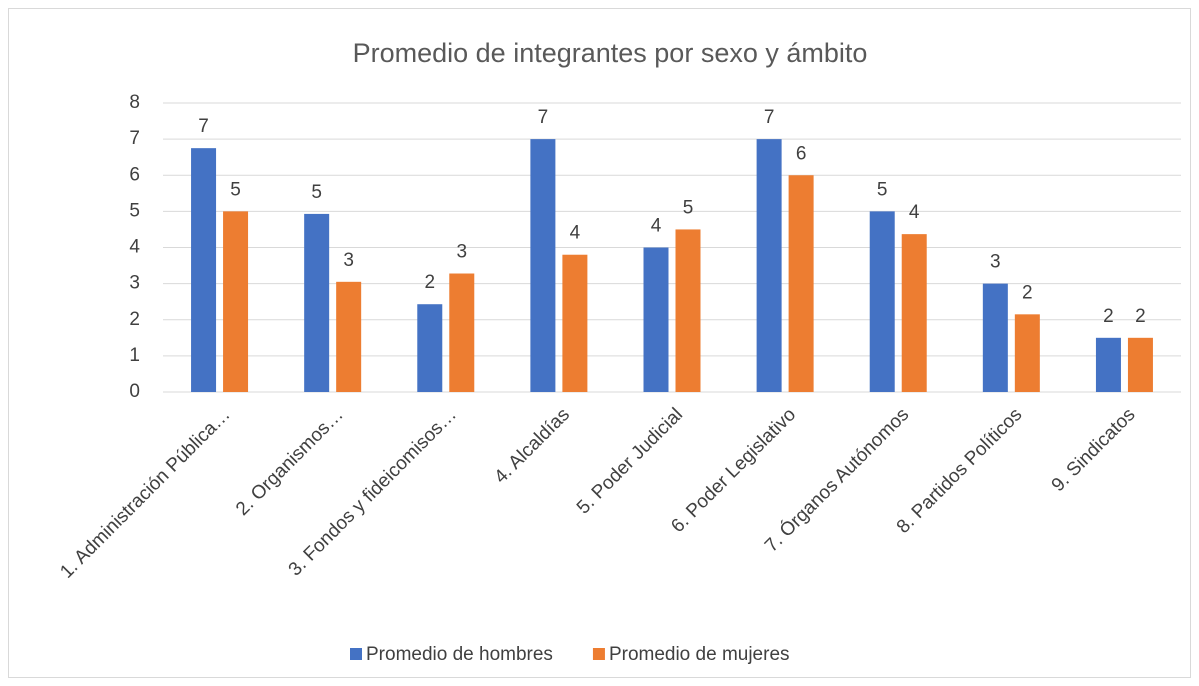 The width and height of the screenshot is (1199, 686). Describe the element at coordinates (134, 210) in the screenshot. I see `y-tick-label: 5` at that location.